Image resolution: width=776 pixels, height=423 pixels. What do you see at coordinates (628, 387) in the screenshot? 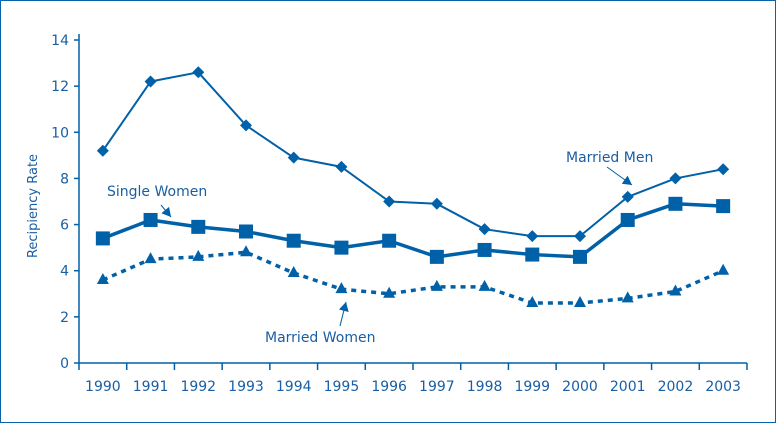
I see `x-tick-label: 2001` at bounding box center [628, 387].